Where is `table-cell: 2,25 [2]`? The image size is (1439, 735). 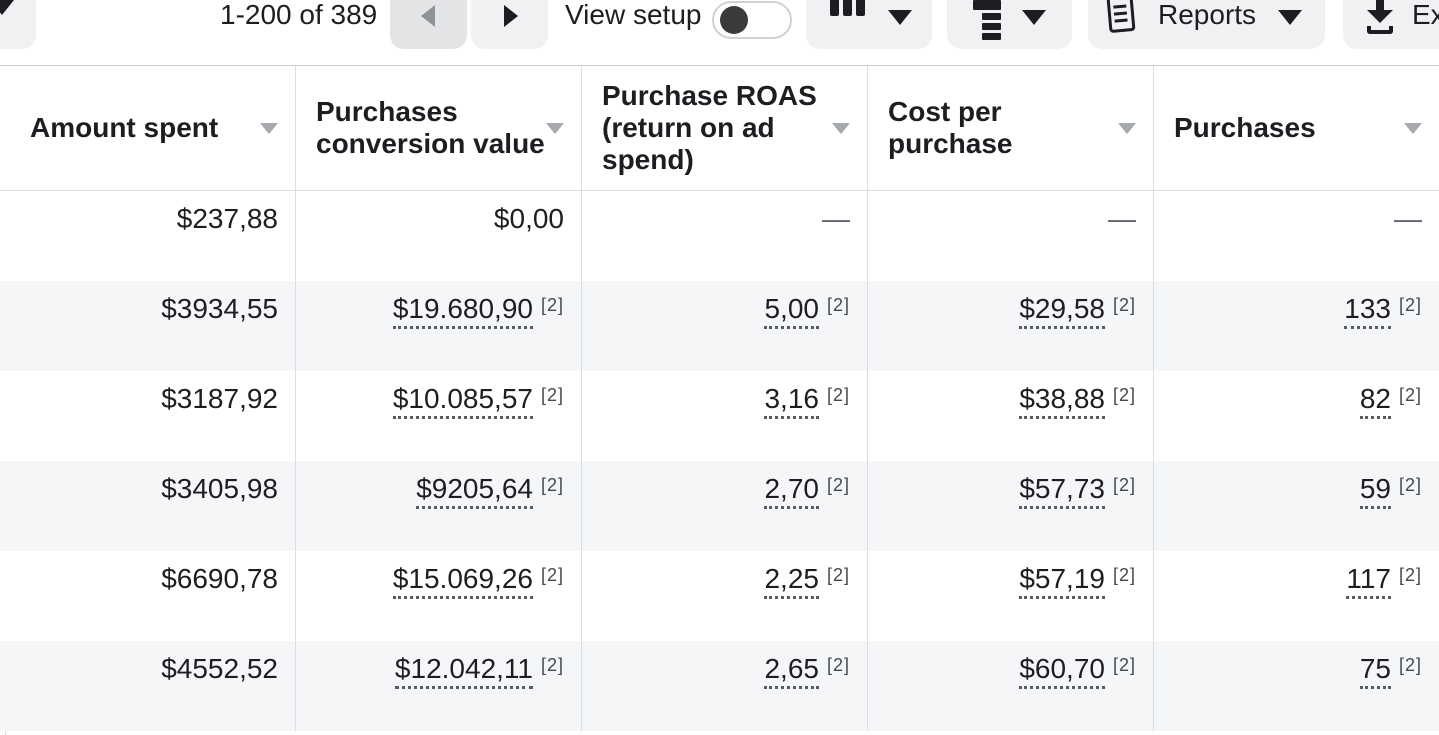 table-cell: 2,25 [2] is located at coordinates (724, 596).